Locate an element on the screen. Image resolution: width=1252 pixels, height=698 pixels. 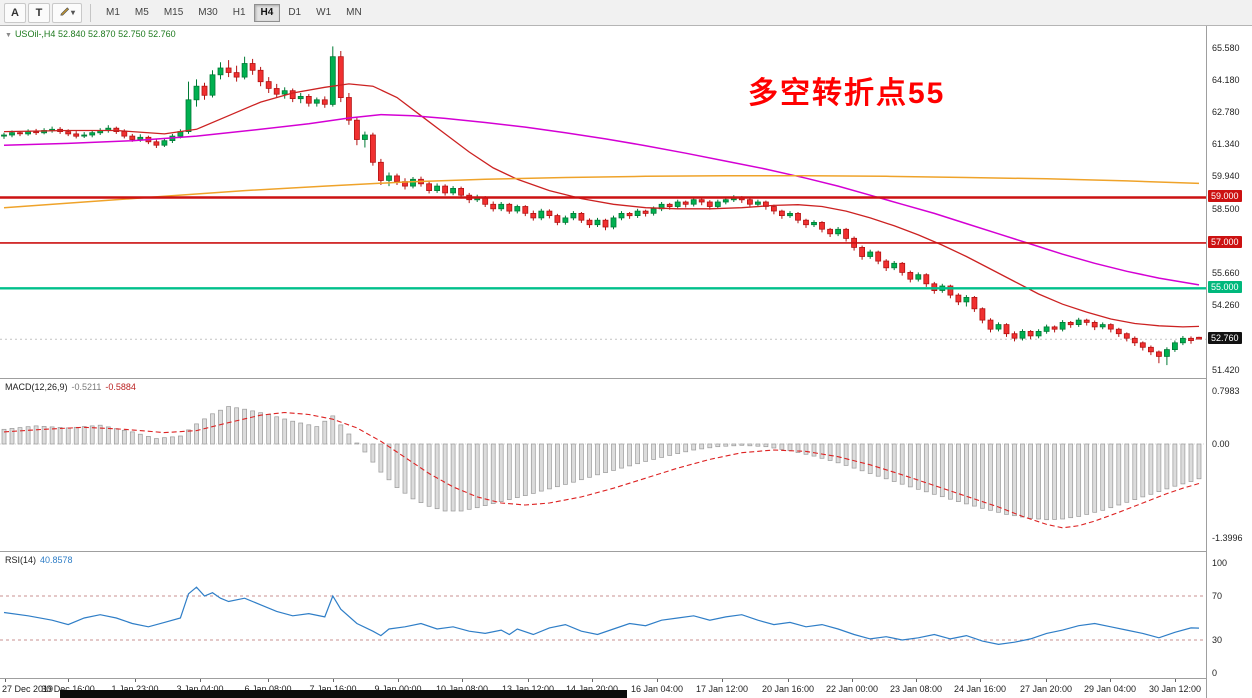
time-label: 24 Jan 16:00 is located at coordinates (980, 689).